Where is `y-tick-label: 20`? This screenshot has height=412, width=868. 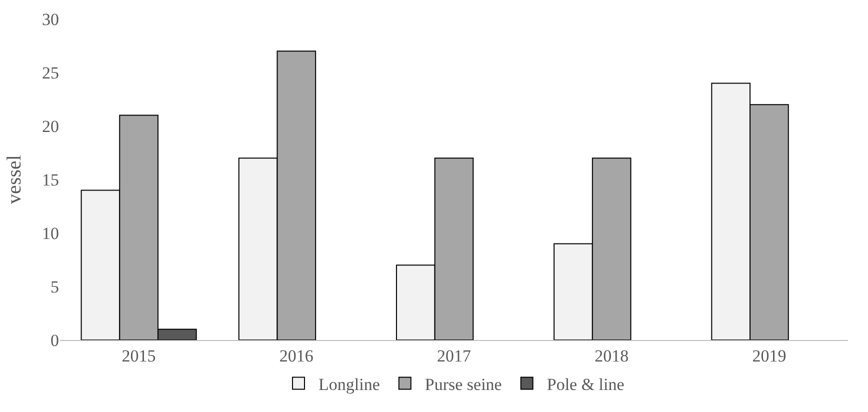 y-tick-label: 20 is located at coordinates (50, 126).